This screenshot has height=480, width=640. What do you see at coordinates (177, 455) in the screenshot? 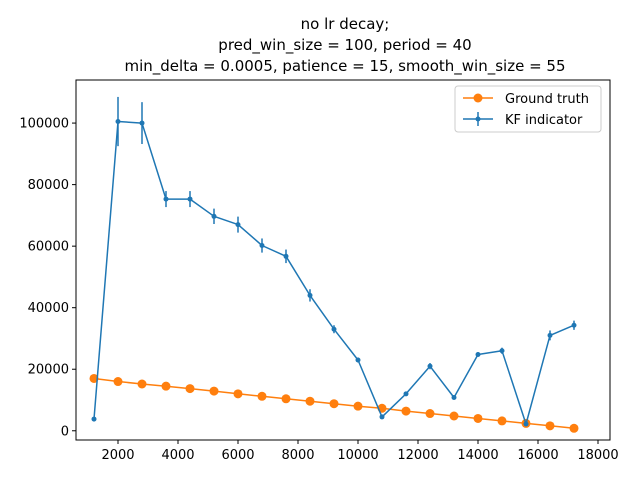
I see `x-tick-label: 4000` at bounding box center [177, 455].